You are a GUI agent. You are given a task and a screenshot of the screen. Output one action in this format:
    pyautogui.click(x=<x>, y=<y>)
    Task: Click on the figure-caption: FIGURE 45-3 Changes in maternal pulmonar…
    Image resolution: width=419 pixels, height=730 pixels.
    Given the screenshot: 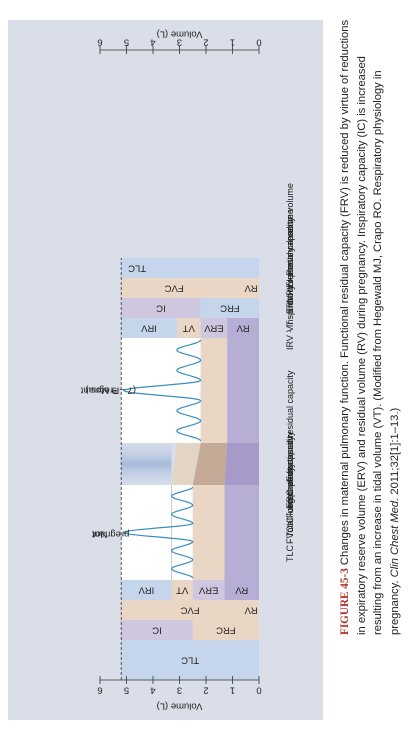 What is the action you would take?
    pyautogui.click(x=370, y=324)
    